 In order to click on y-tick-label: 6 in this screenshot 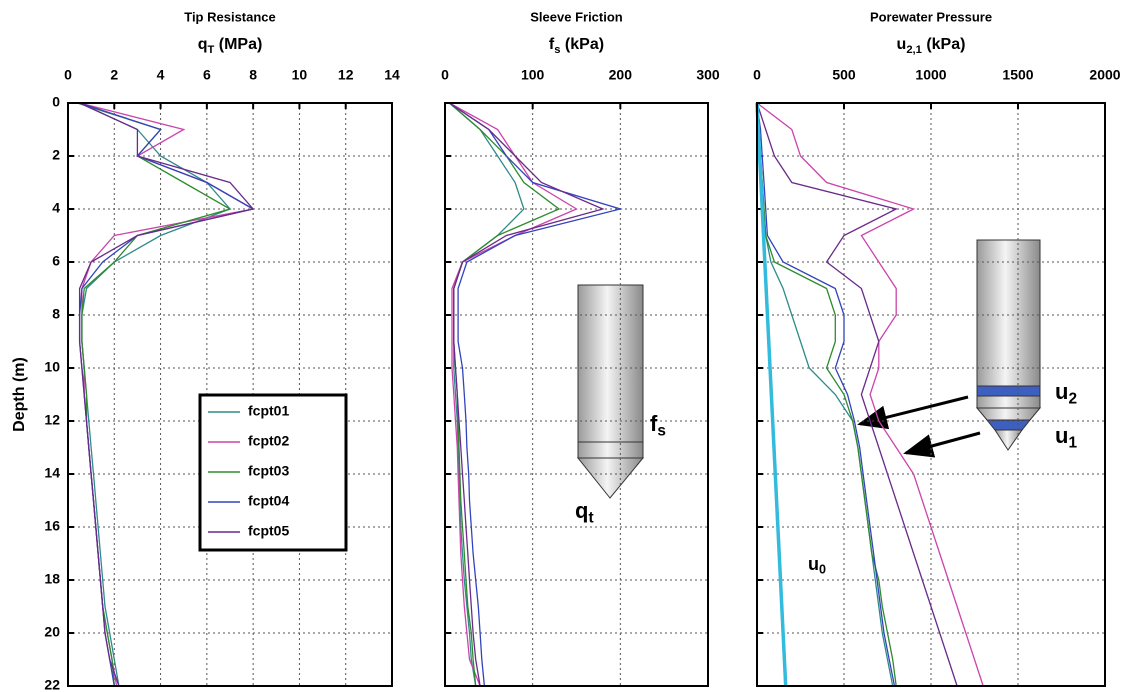, I will do `click(56, 261)`.